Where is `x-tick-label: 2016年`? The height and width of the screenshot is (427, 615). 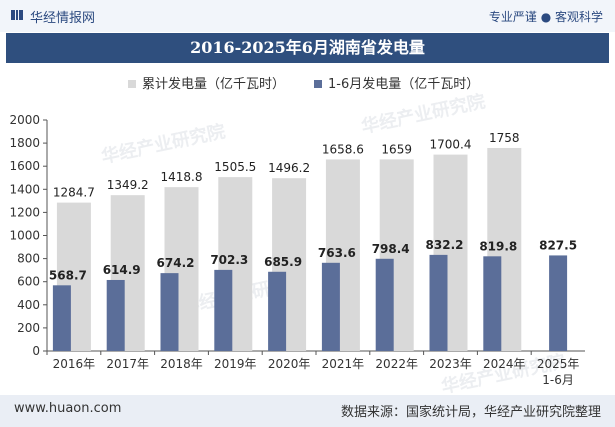
x-tick-label: 2016年 is located at coordinates (74, 364).